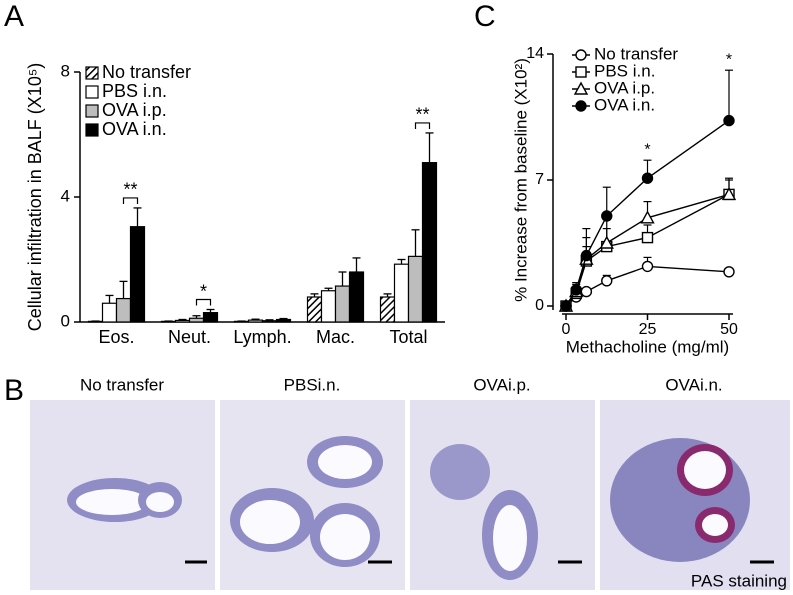 The width and height of the screenshot is (793, 595). I want to click on x-tick-label: Total, so click(408, 337).